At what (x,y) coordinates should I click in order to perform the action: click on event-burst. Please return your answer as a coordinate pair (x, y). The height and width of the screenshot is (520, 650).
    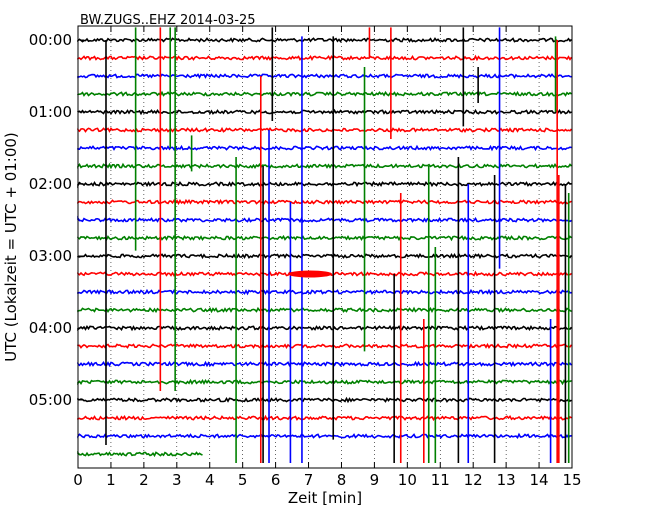
    Looking at the image, I should click on (310, 274).